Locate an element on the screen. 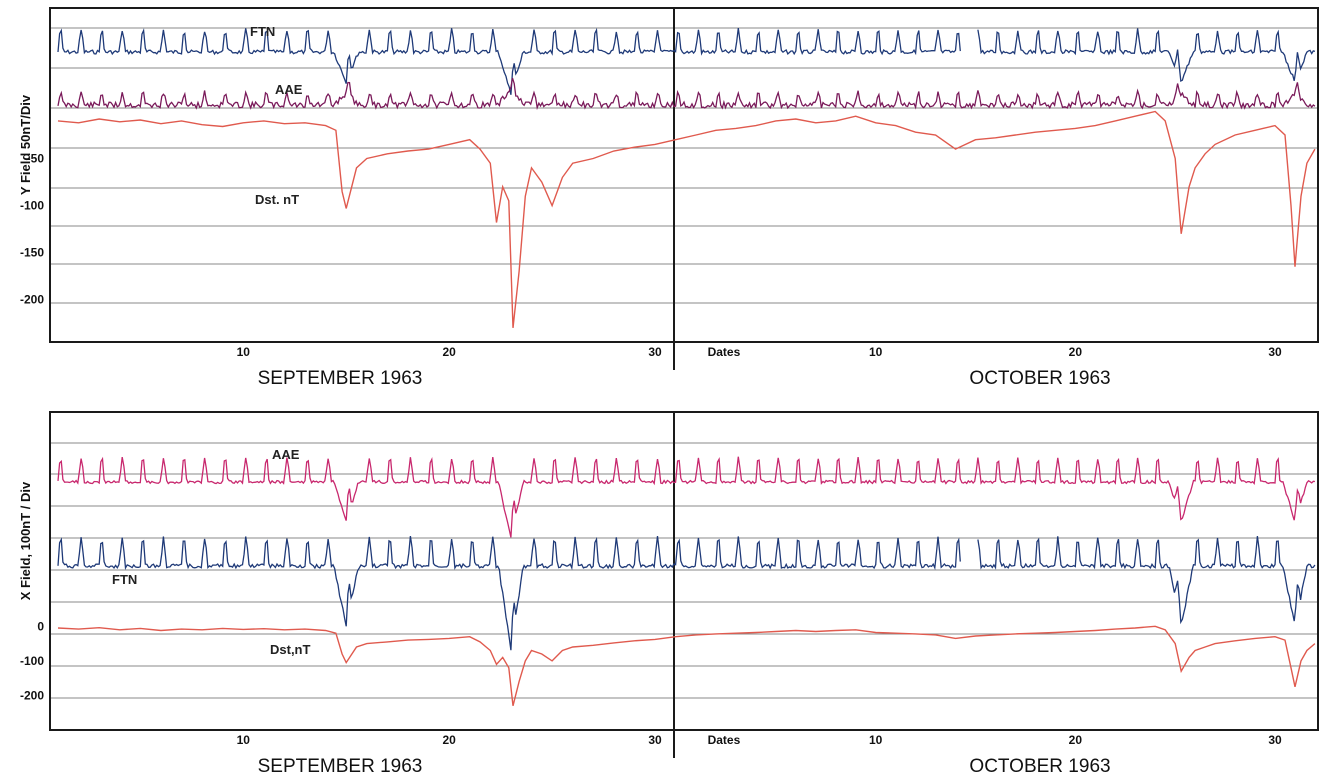 The height and width of the screenshot is (783, 1326). y-tick-label: -50 is located at coordinates (36, 159).